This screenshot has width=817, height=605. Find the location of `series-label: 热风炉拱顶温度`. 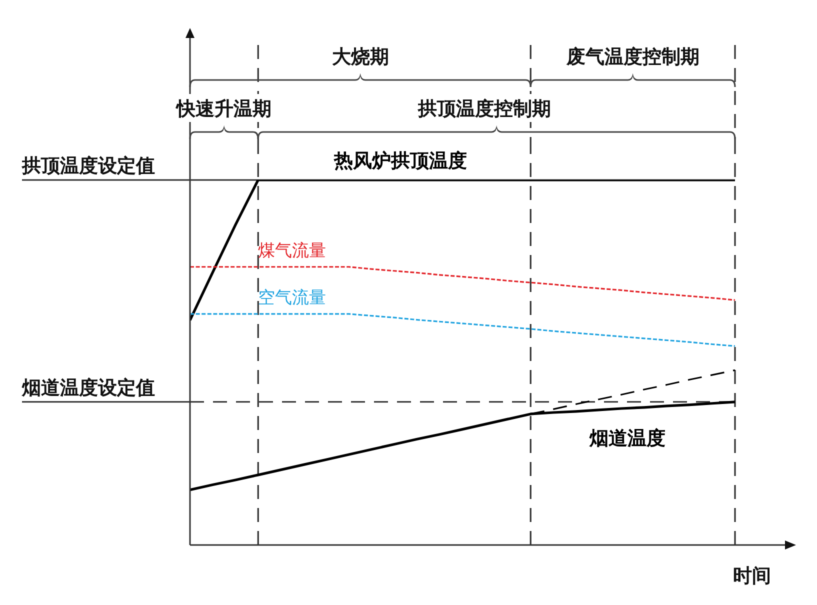

series-label: 热风炉拱顶温度 is located at coordinates (399, 161).